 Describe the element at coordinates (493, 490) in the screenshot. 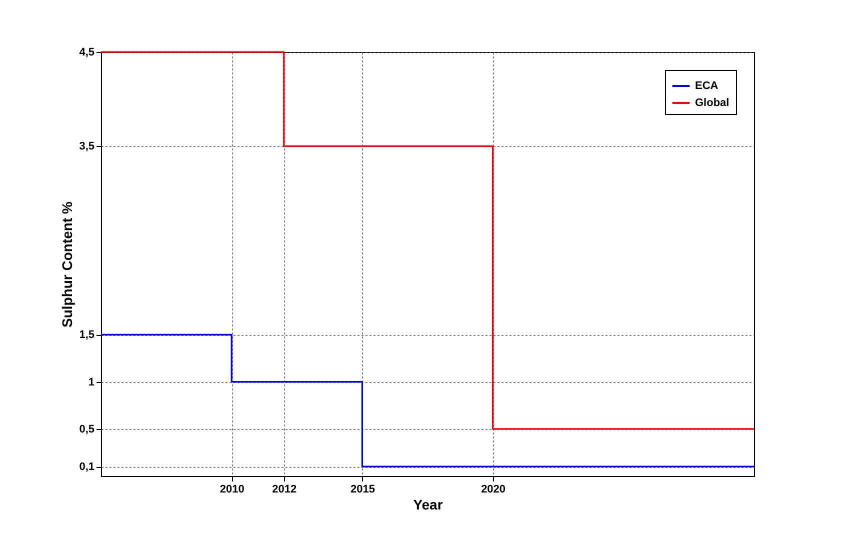

I see `x-tick-label: 2020` at that location.